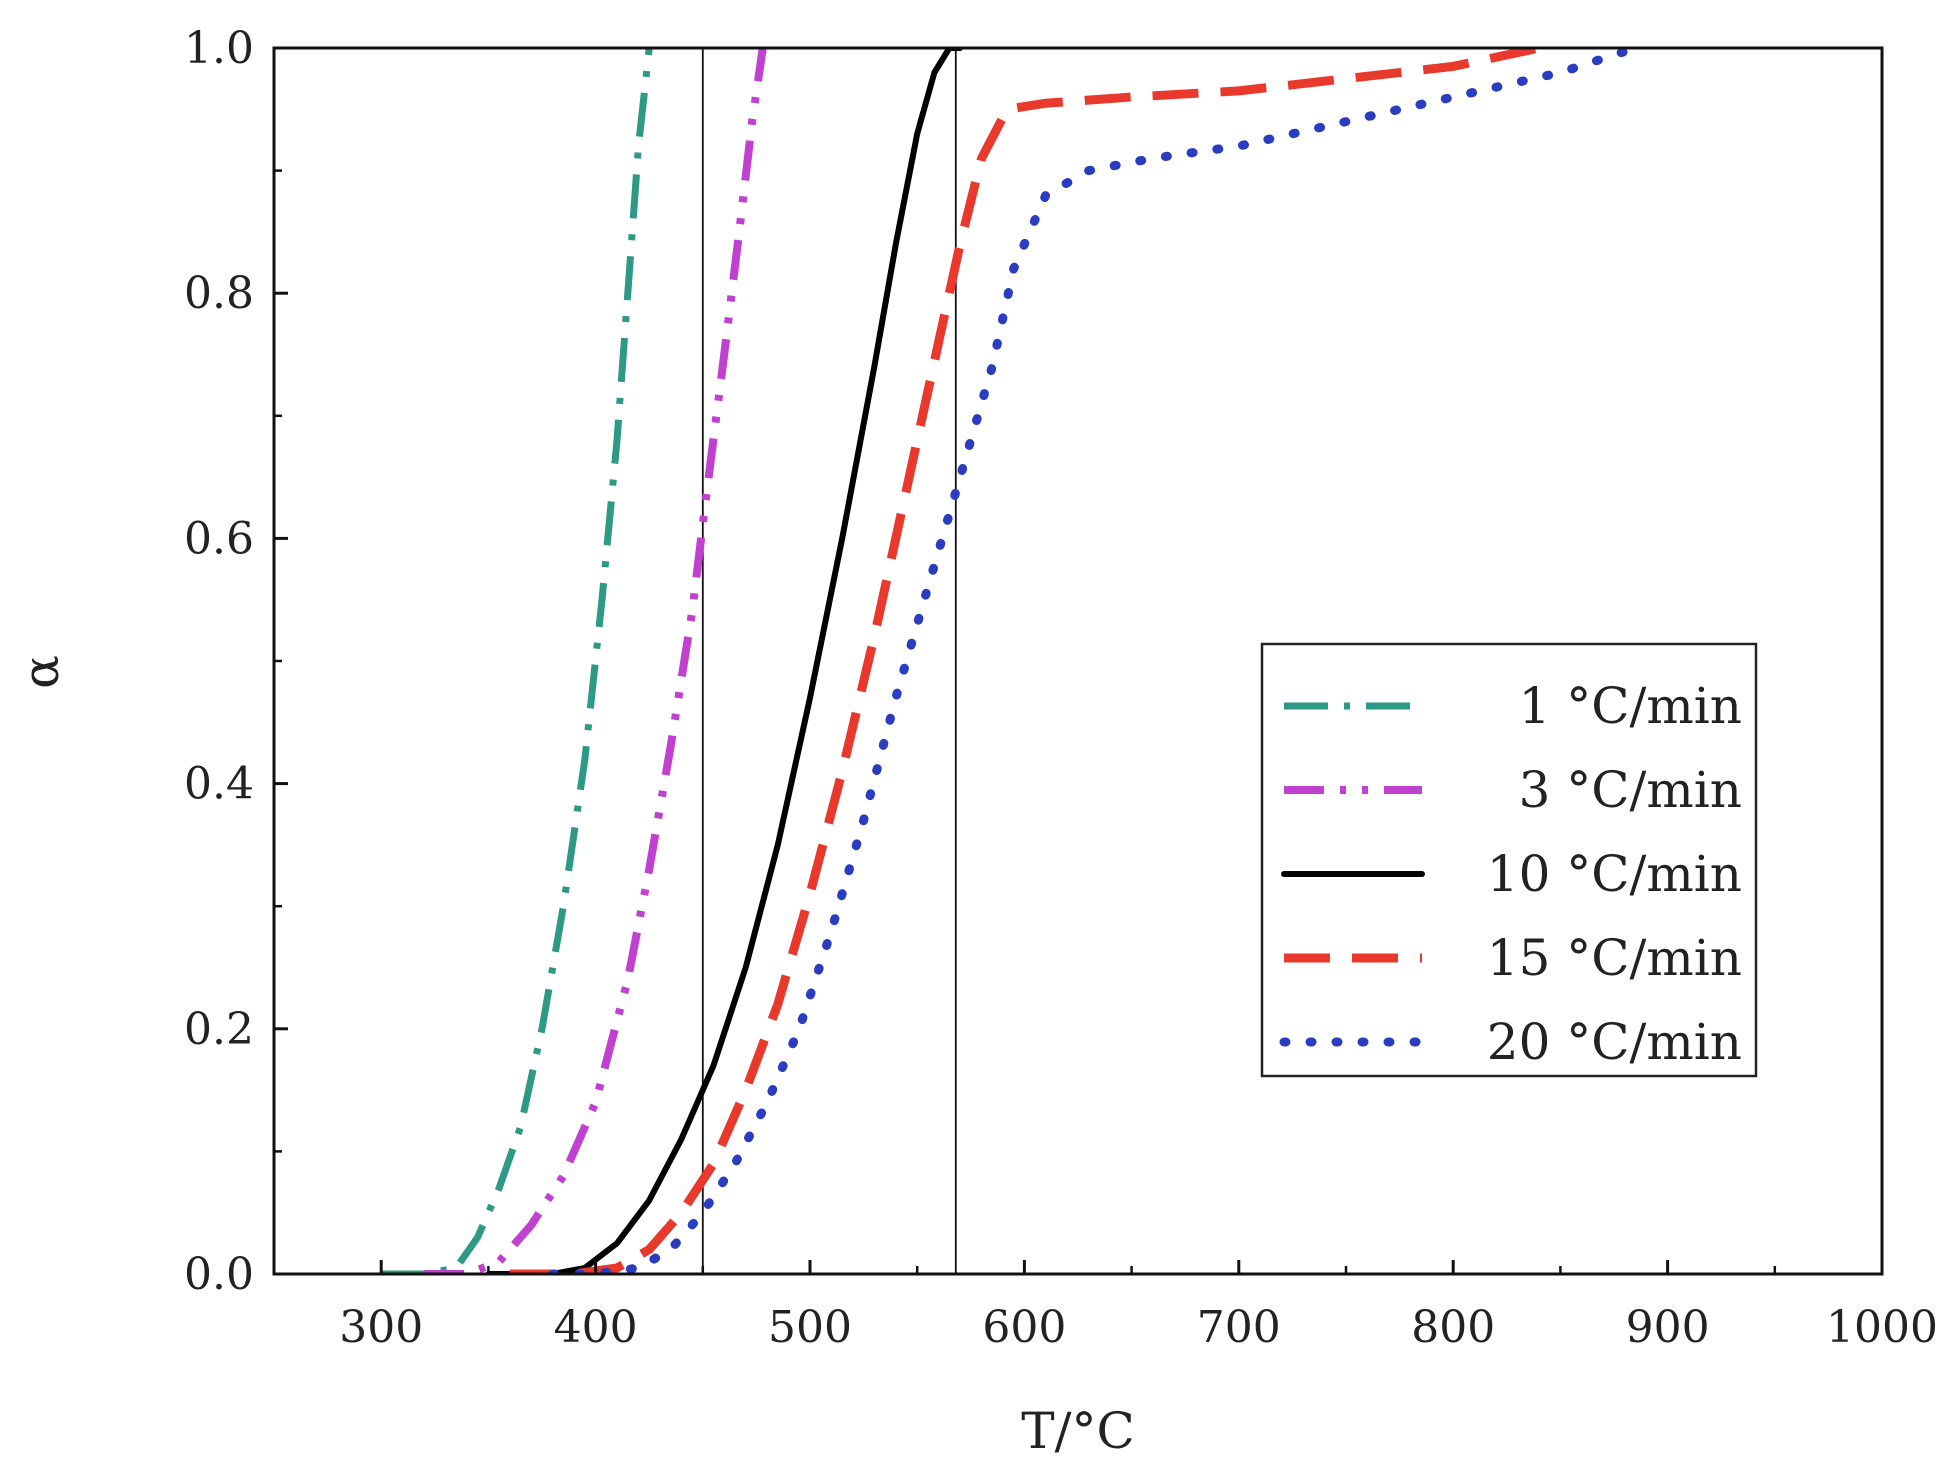 The width and height of the screenshot is (1955, 1484). I want to click on y-tick-label: 0.6, so click(219, 538).